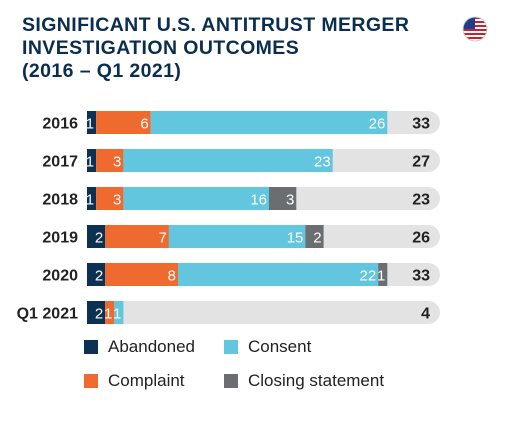 The image size is (506, 424). Describe the element at coordinates (269, 122) in the screenshot. I see `bar-segment-consent-2016` at that location.